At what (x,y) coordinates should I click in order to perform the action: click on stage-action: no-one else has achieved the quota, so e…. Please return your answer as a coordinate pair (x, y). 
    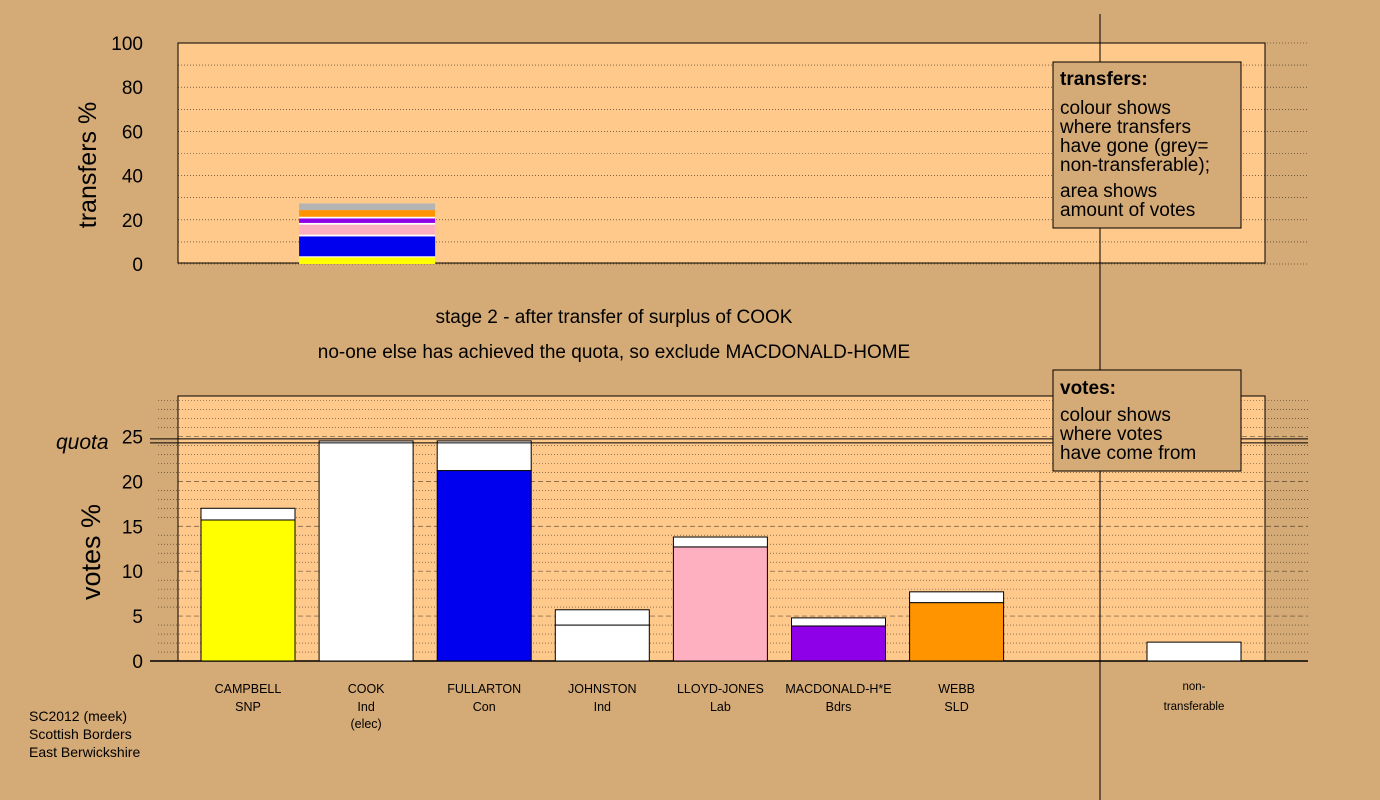
    Looking at the image, I should click on (614, 352).